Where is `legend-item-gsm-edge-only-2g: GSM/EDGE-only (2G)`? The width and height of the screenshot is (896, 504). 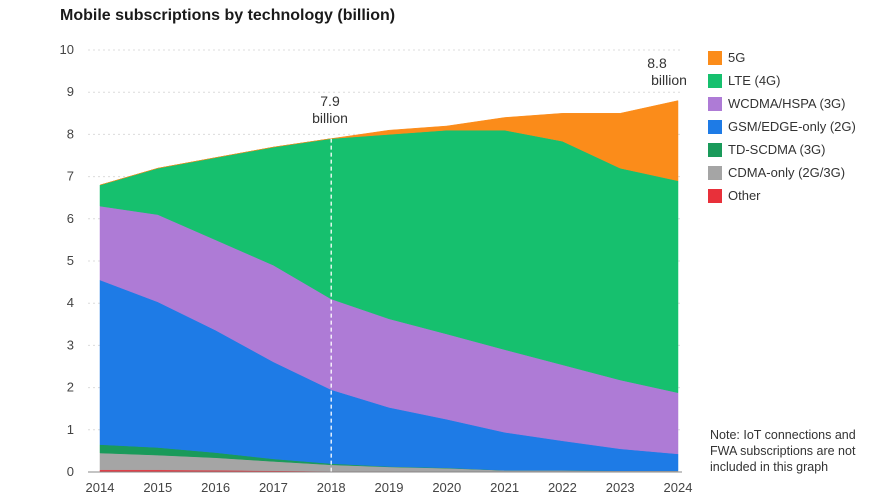 legend-item-gsm-edge-only-2g: GSM/EDGE-only (2G) is located at coordinates (782, 126).